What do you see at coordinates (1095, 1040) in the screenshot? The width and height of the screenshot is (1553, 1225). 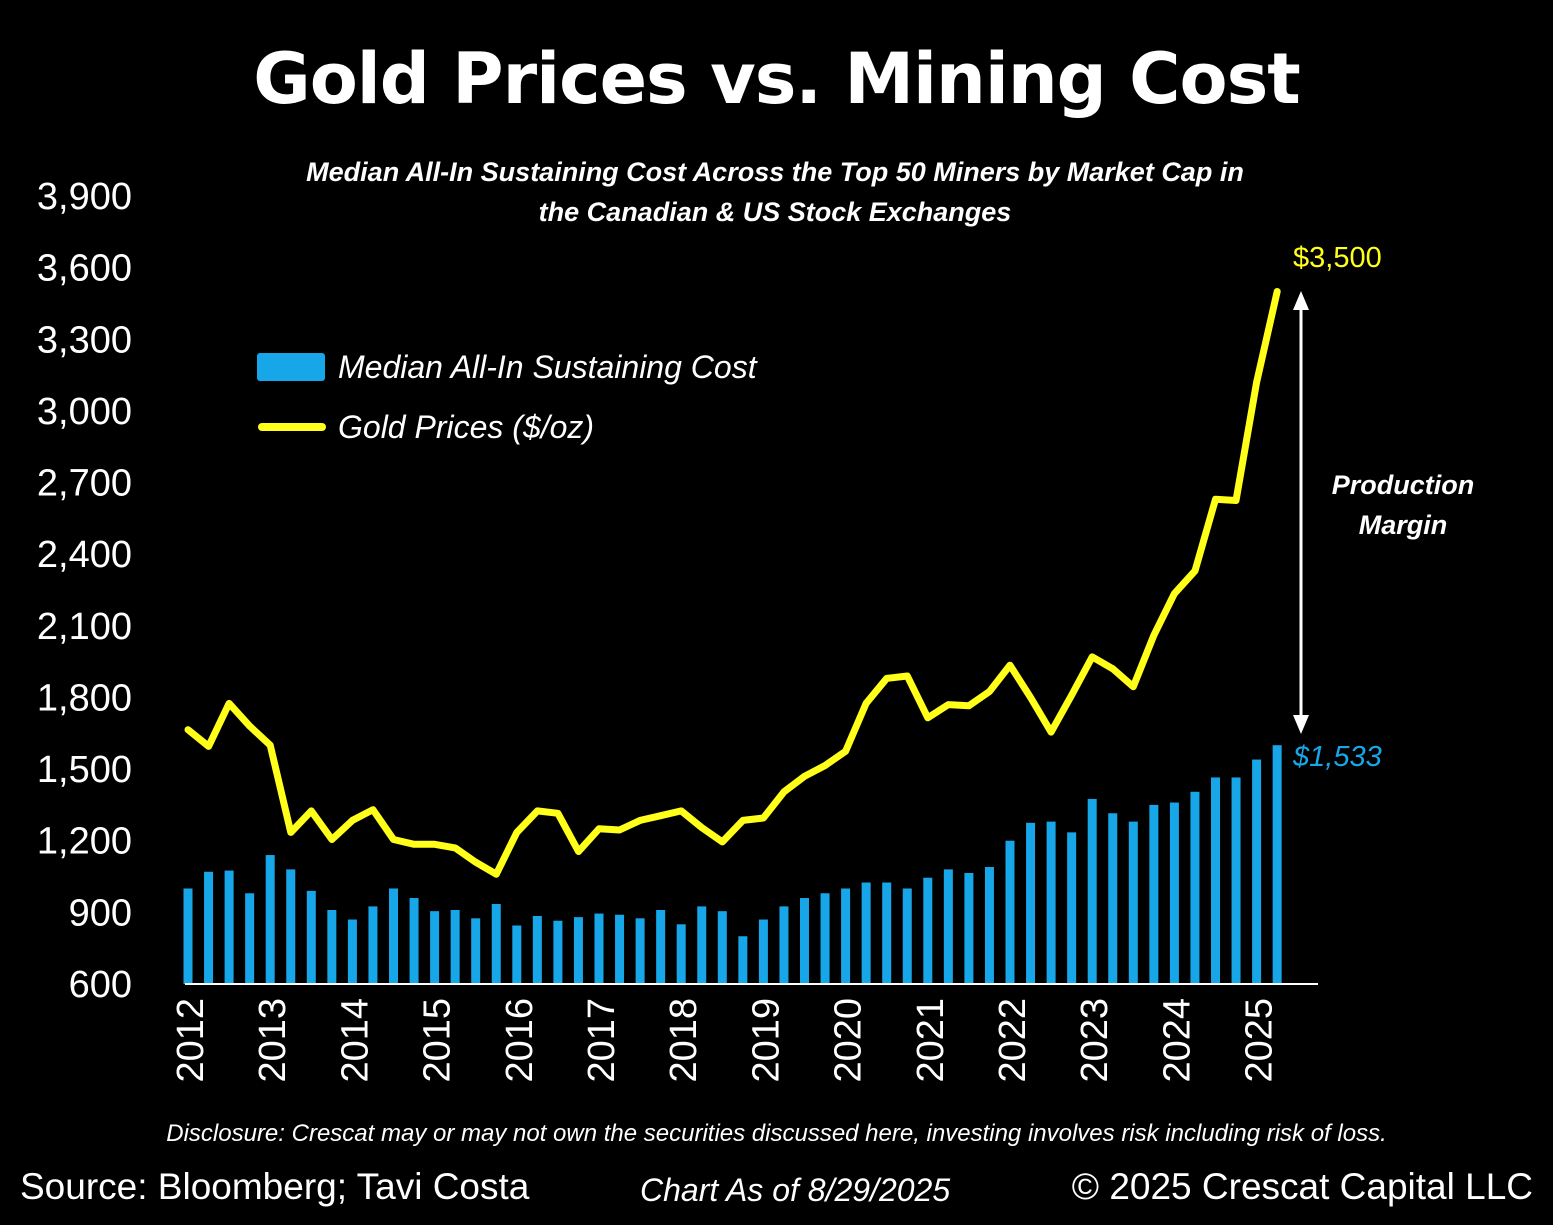 I see `x-tick-label: 2023` at bounding box center [1095, 1040].